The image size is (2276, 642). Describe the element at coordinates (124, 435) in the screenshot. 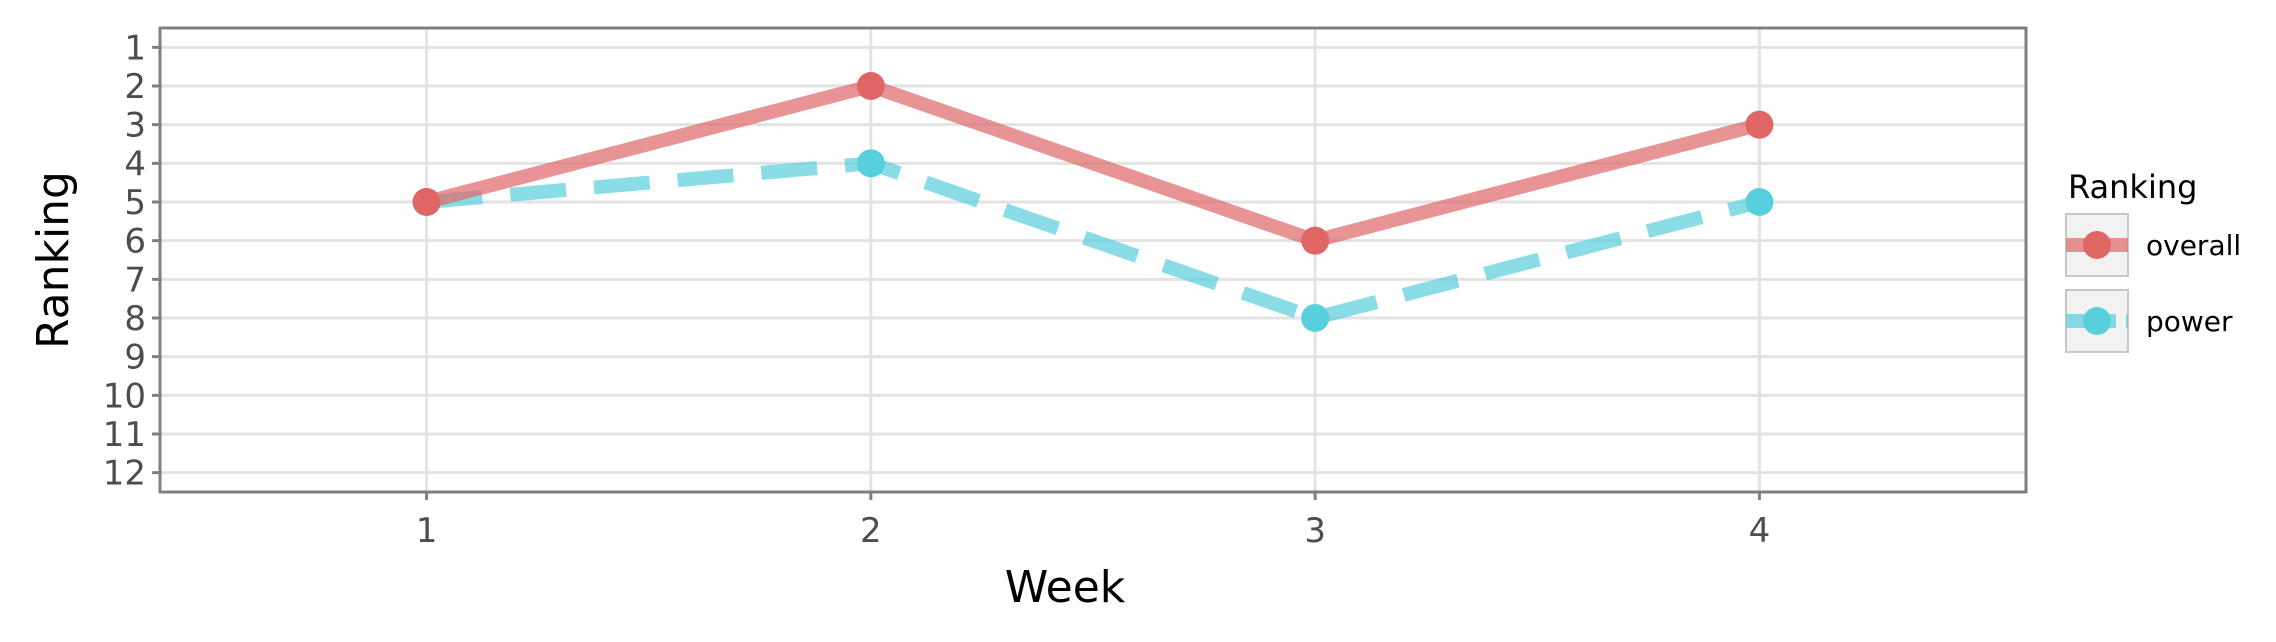

I see `y-tick-label: 11` at that location.